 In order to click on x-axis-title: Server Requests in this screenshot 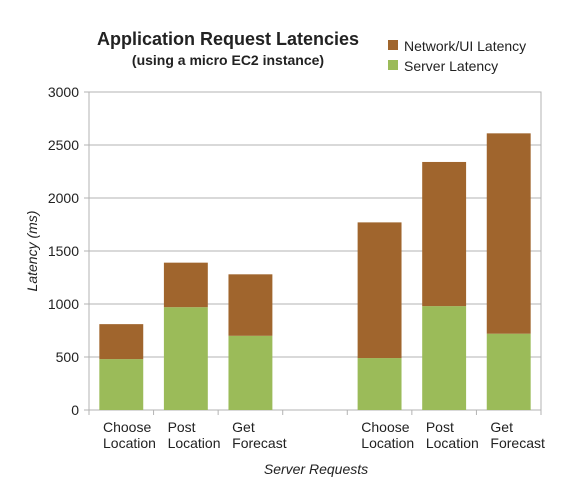, I will do `click(316, 469)`.